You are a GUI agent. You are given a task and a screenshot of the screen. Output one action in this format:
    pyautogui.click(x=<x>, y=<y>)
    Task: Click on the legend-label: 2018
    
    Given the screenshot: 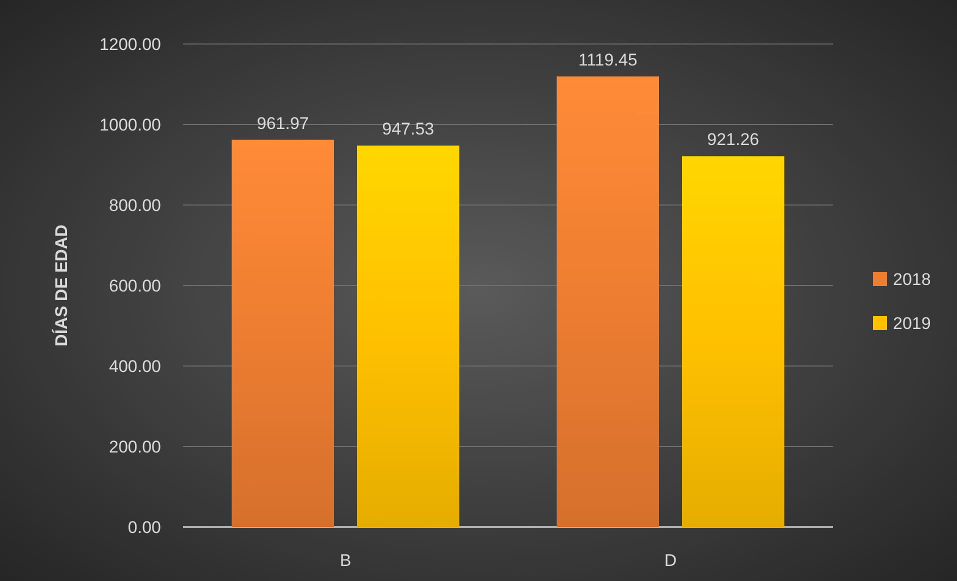 What is the action you would take?
    pyautogui.click(x=912, y=279)
    